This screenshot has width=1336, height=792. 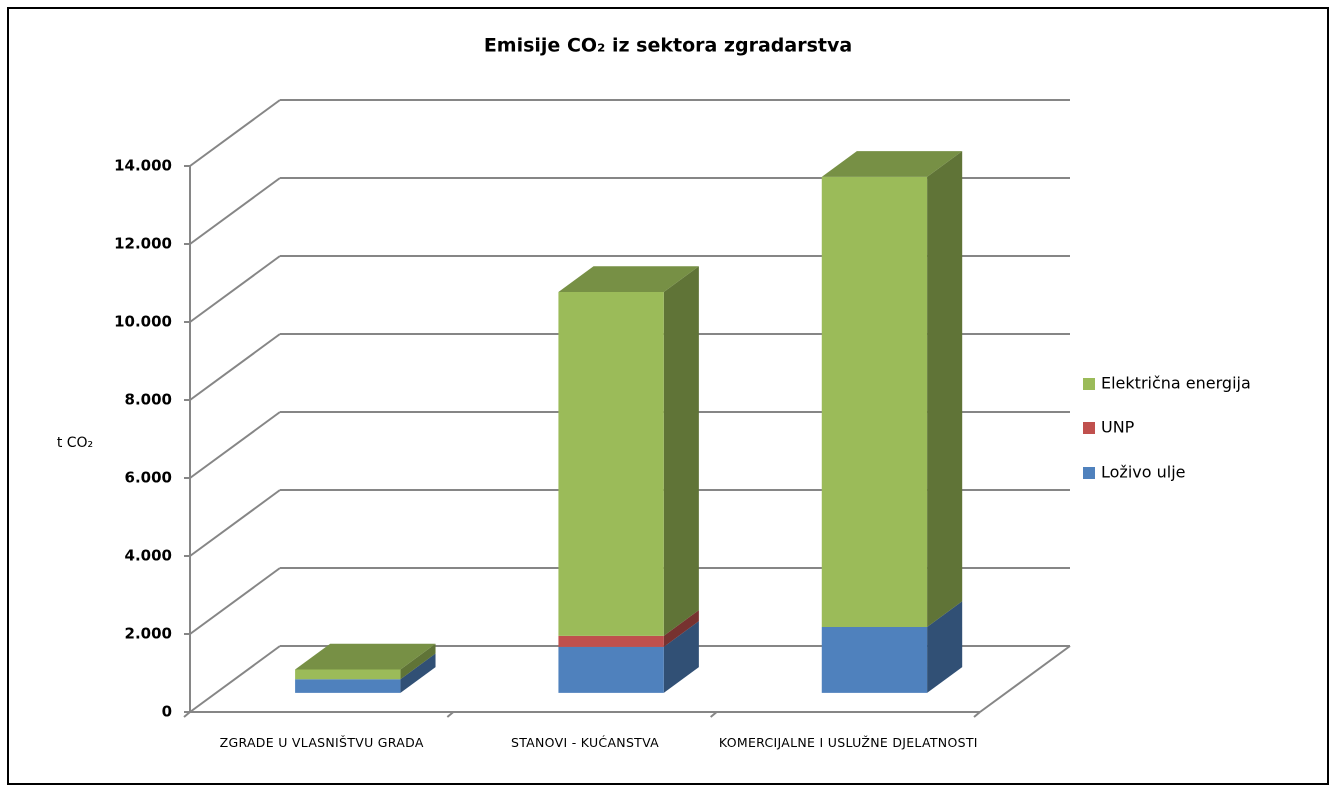 I want to click on y-tick-label: 6.000, so click(x=148, y=478).